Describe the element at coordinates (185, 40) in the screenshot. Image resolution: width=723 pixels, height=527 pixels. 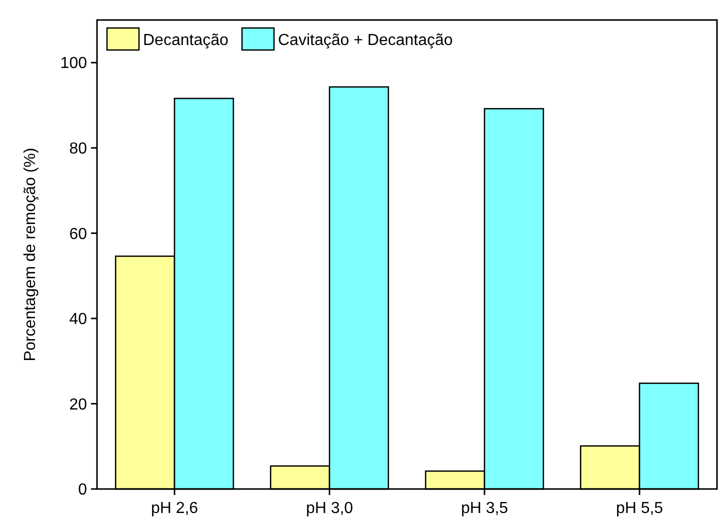
I see `legend-label: Decantação` at that location.